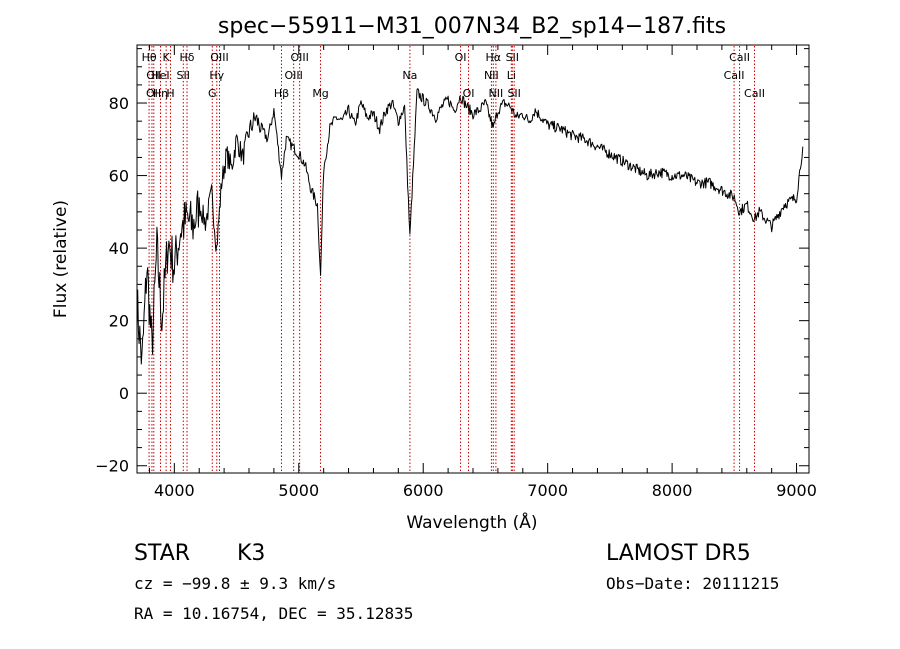 The height and width of the screenshot is (649, 900). What do you see at coordinates (174, 490) in the screenshot?
I see `x-tick-label-0: 4000` at bounding box center [174, 490].